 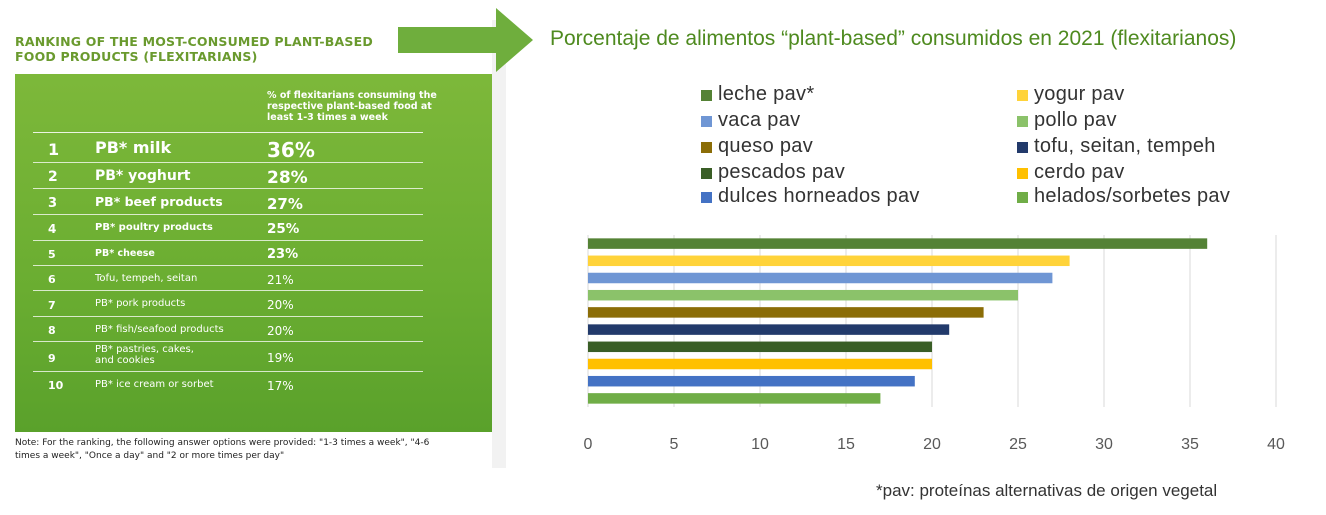 What do you see at coordinates (766, 94) in the screenshot?
I see `legend-label: leche pav*` at bounding box center [766, 94].